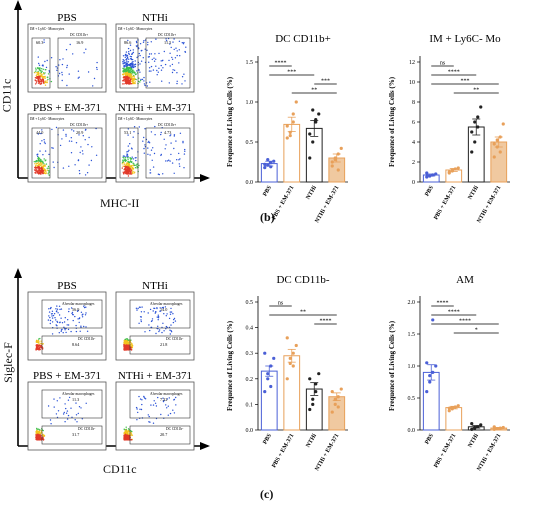 This screenshot has width=550, height=512. I want to click on flow-c-title-2: PBS + EM-371, so click(67, 376).